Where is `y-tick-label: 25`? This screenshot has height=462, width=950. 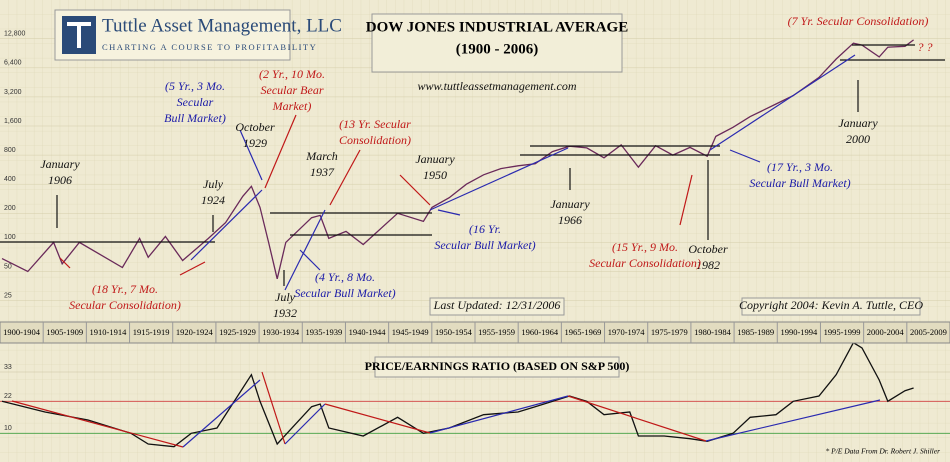 y-tick-label: 25 is located at coordinates (8, 295).